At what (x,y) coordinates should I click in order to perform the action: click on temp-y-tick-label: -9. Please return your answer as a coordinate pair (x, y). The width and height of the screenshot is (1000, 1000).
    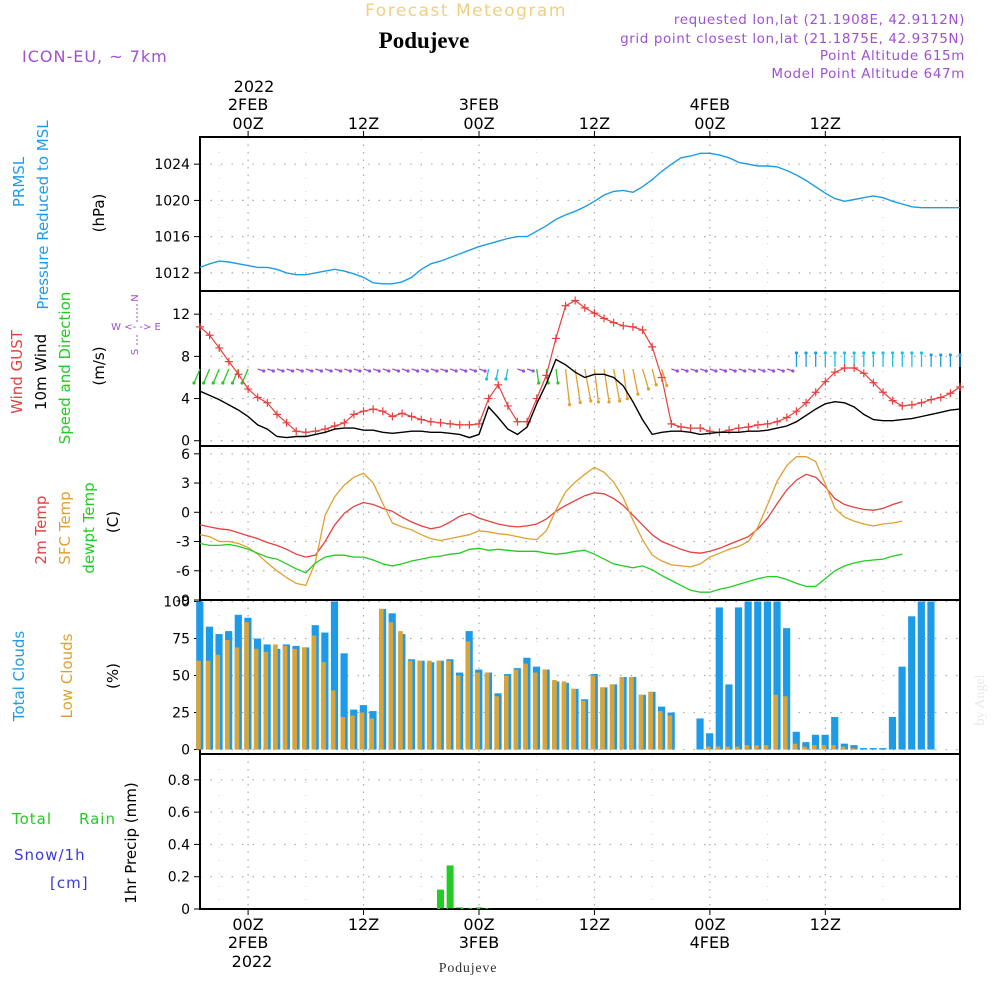
    Looking at the image, I should click on (183, 601).